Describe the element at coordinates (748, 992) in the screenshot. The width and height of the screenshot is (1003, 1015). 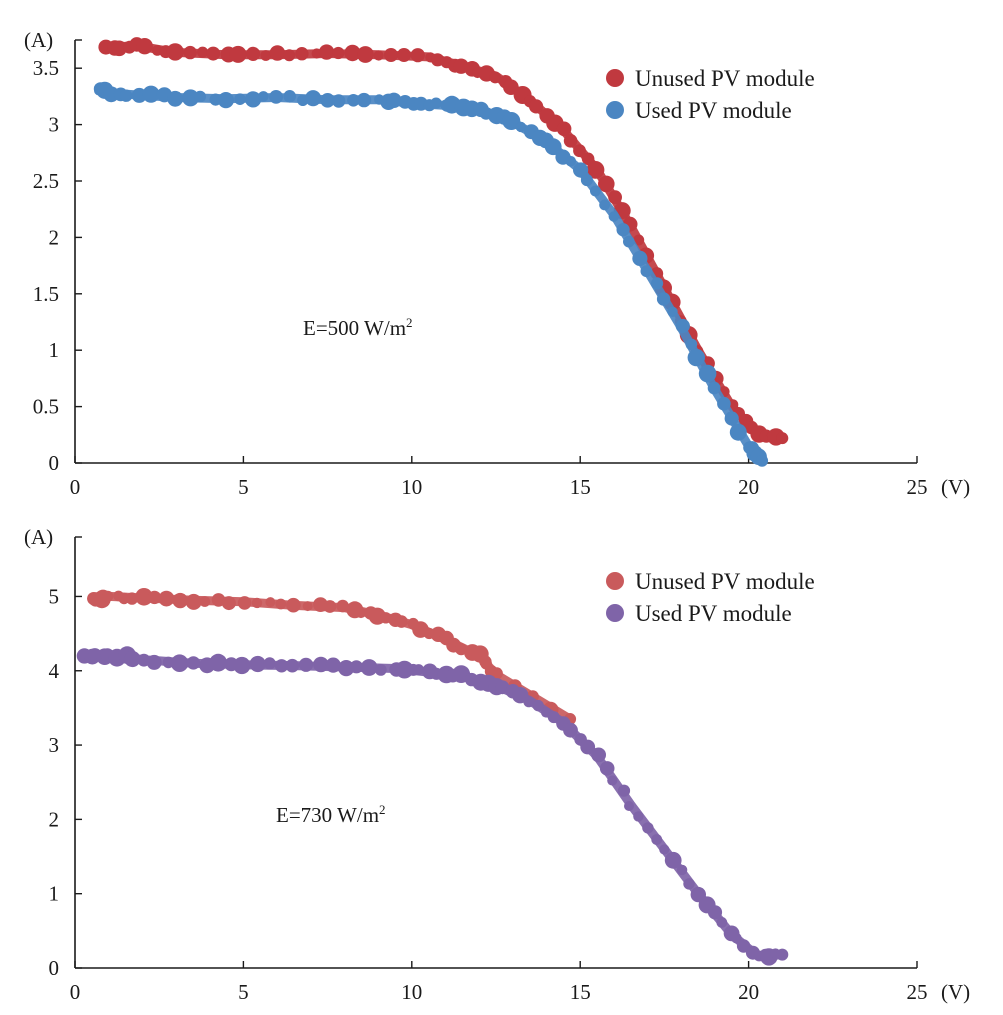
I see `x-tick-label: 20` at that location.